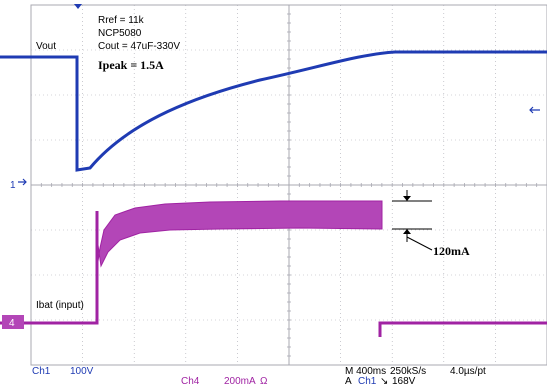 This screenshot has height=391, width=547. What do you see at coordinates (120, 33) in the screenshot?
I see `part-annotation: NCP5080` at bounding box center [120, 33].